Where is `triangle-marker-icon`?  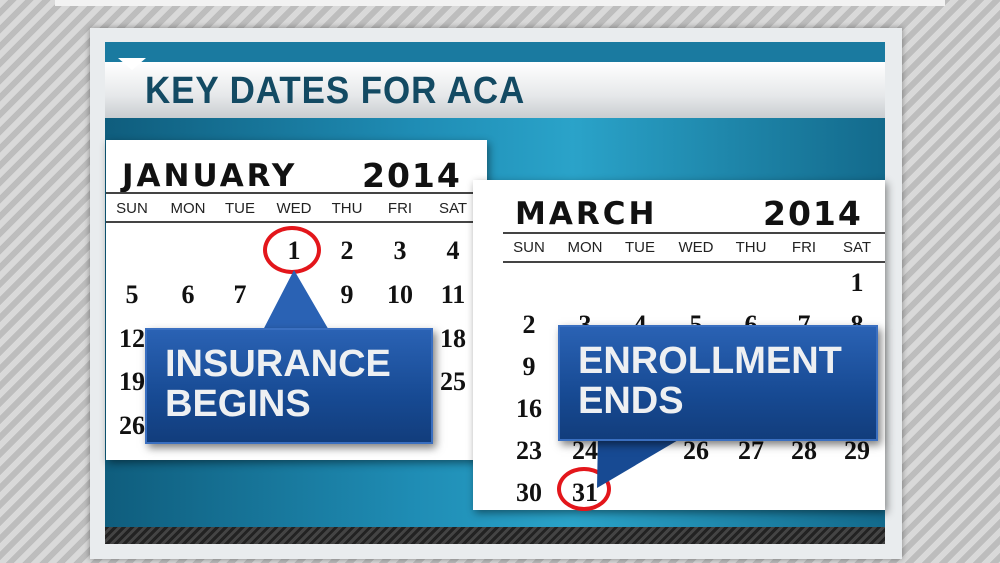
triangle-marker-icon is located at coordinates (132, 64).